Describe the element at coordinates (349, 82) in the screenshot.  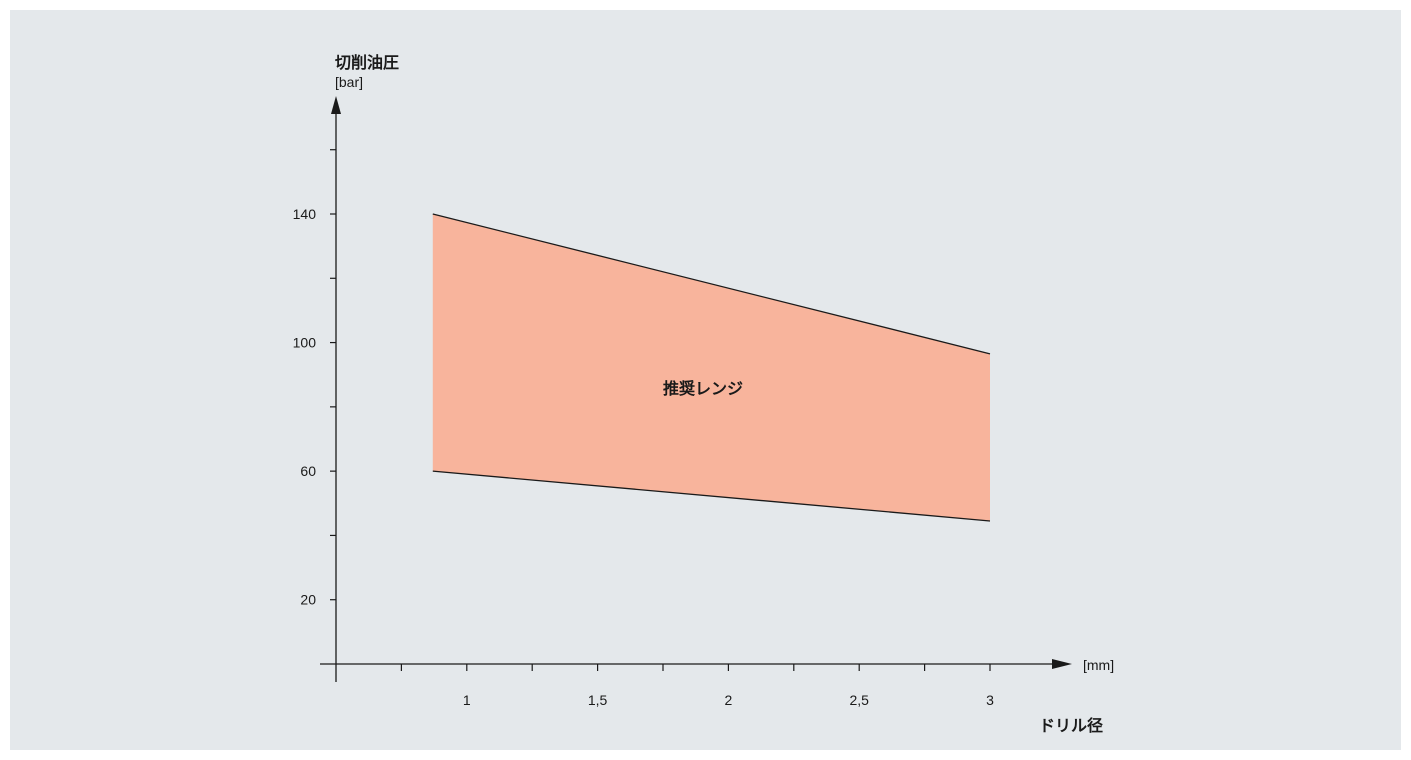
I see `y-axis-unit: [bar]` at that location.